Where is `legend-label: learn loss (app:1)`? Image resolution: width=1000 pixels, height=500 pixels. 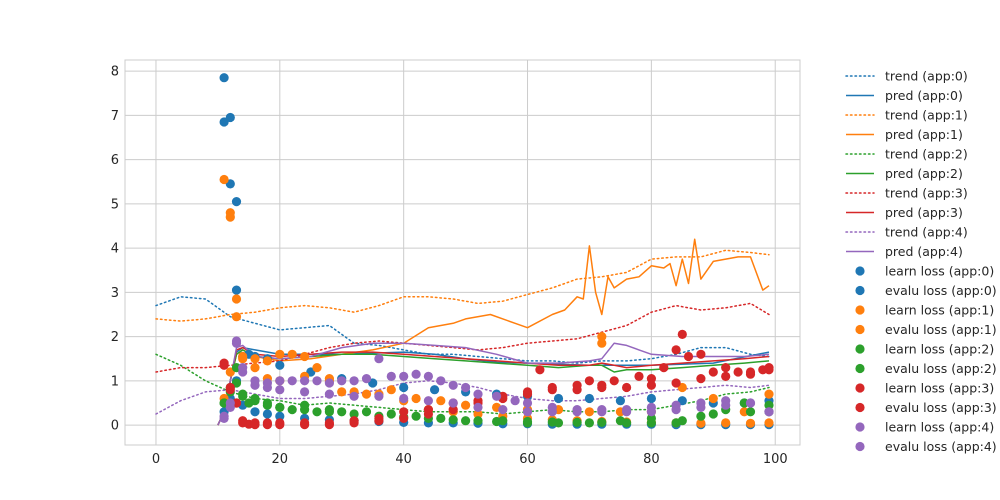
legend-label: learn loss (app:1) is located at coordinates (939, 310).